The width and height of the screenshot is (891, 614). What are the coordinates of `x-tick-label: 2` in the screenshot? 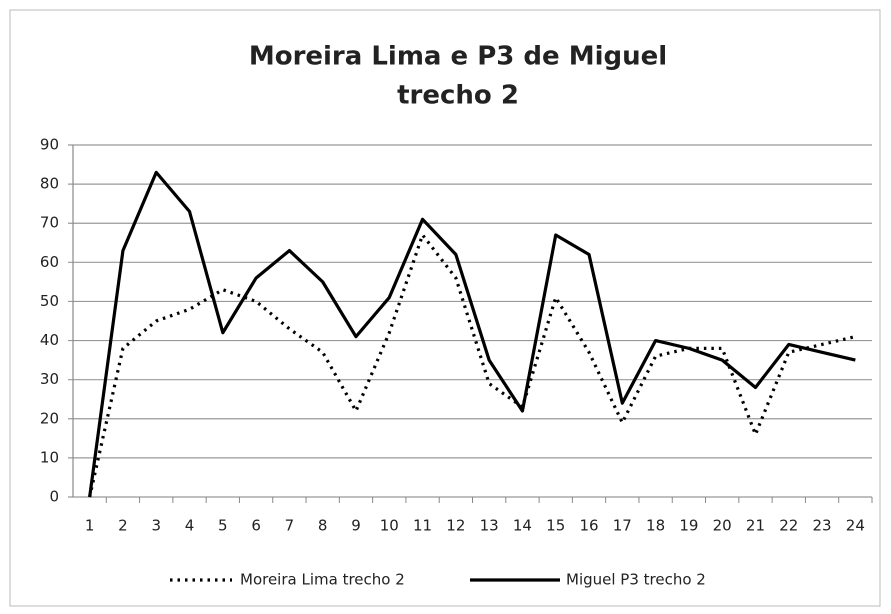 It's located at (123, 526).